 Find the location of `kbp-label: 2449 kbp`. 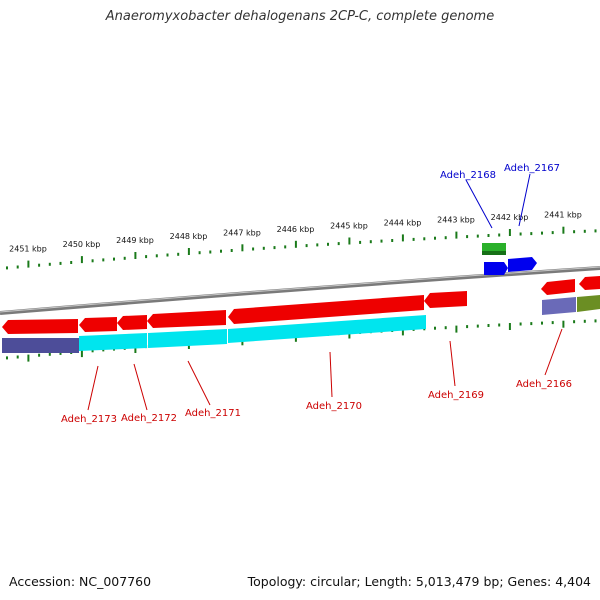

kbp-label: 2449 kbp is located at coordinates (135, 240).